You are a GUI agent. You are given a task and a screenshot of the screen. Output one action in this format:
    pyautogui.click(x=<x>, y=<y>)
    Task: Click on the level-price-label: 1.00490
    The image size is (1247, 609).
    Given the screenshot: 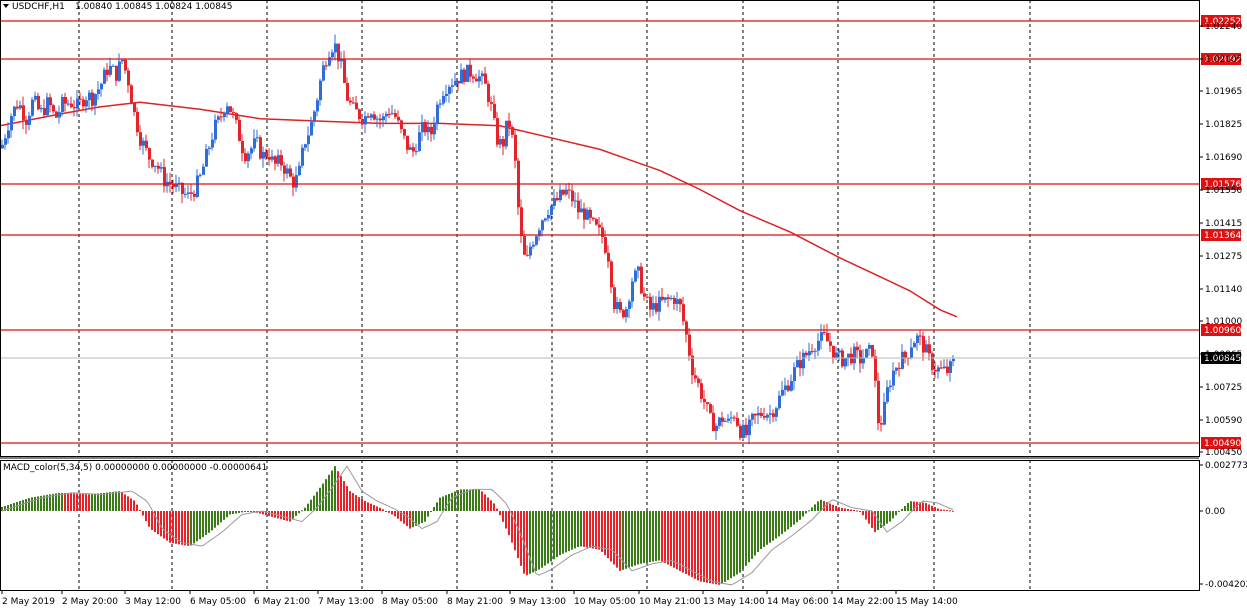 What is the action you would take?
    pyautogui.click(x=1222, y=444)
    